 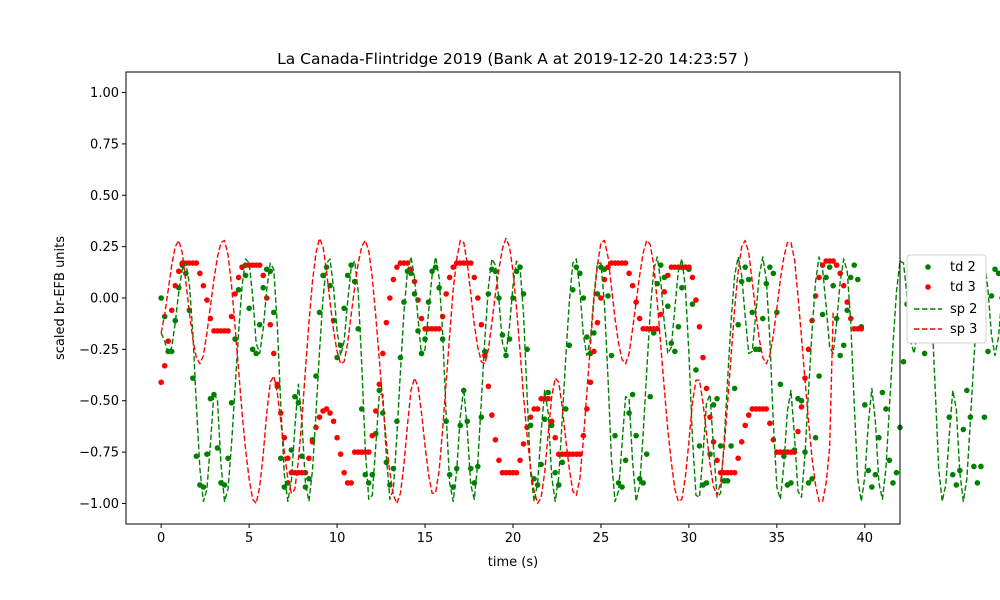 I want to click on y-tick-label: −1.00, so click(x=99, y=504).